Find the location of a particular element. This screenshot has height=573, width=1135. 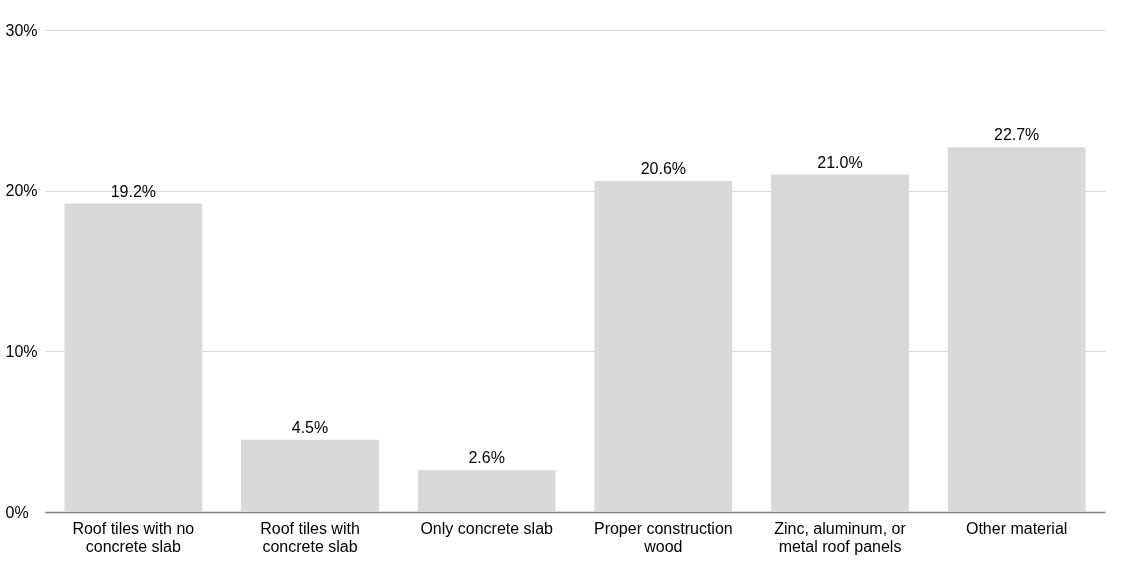

data-label: 21.0% is located at coordinates (840, 162).